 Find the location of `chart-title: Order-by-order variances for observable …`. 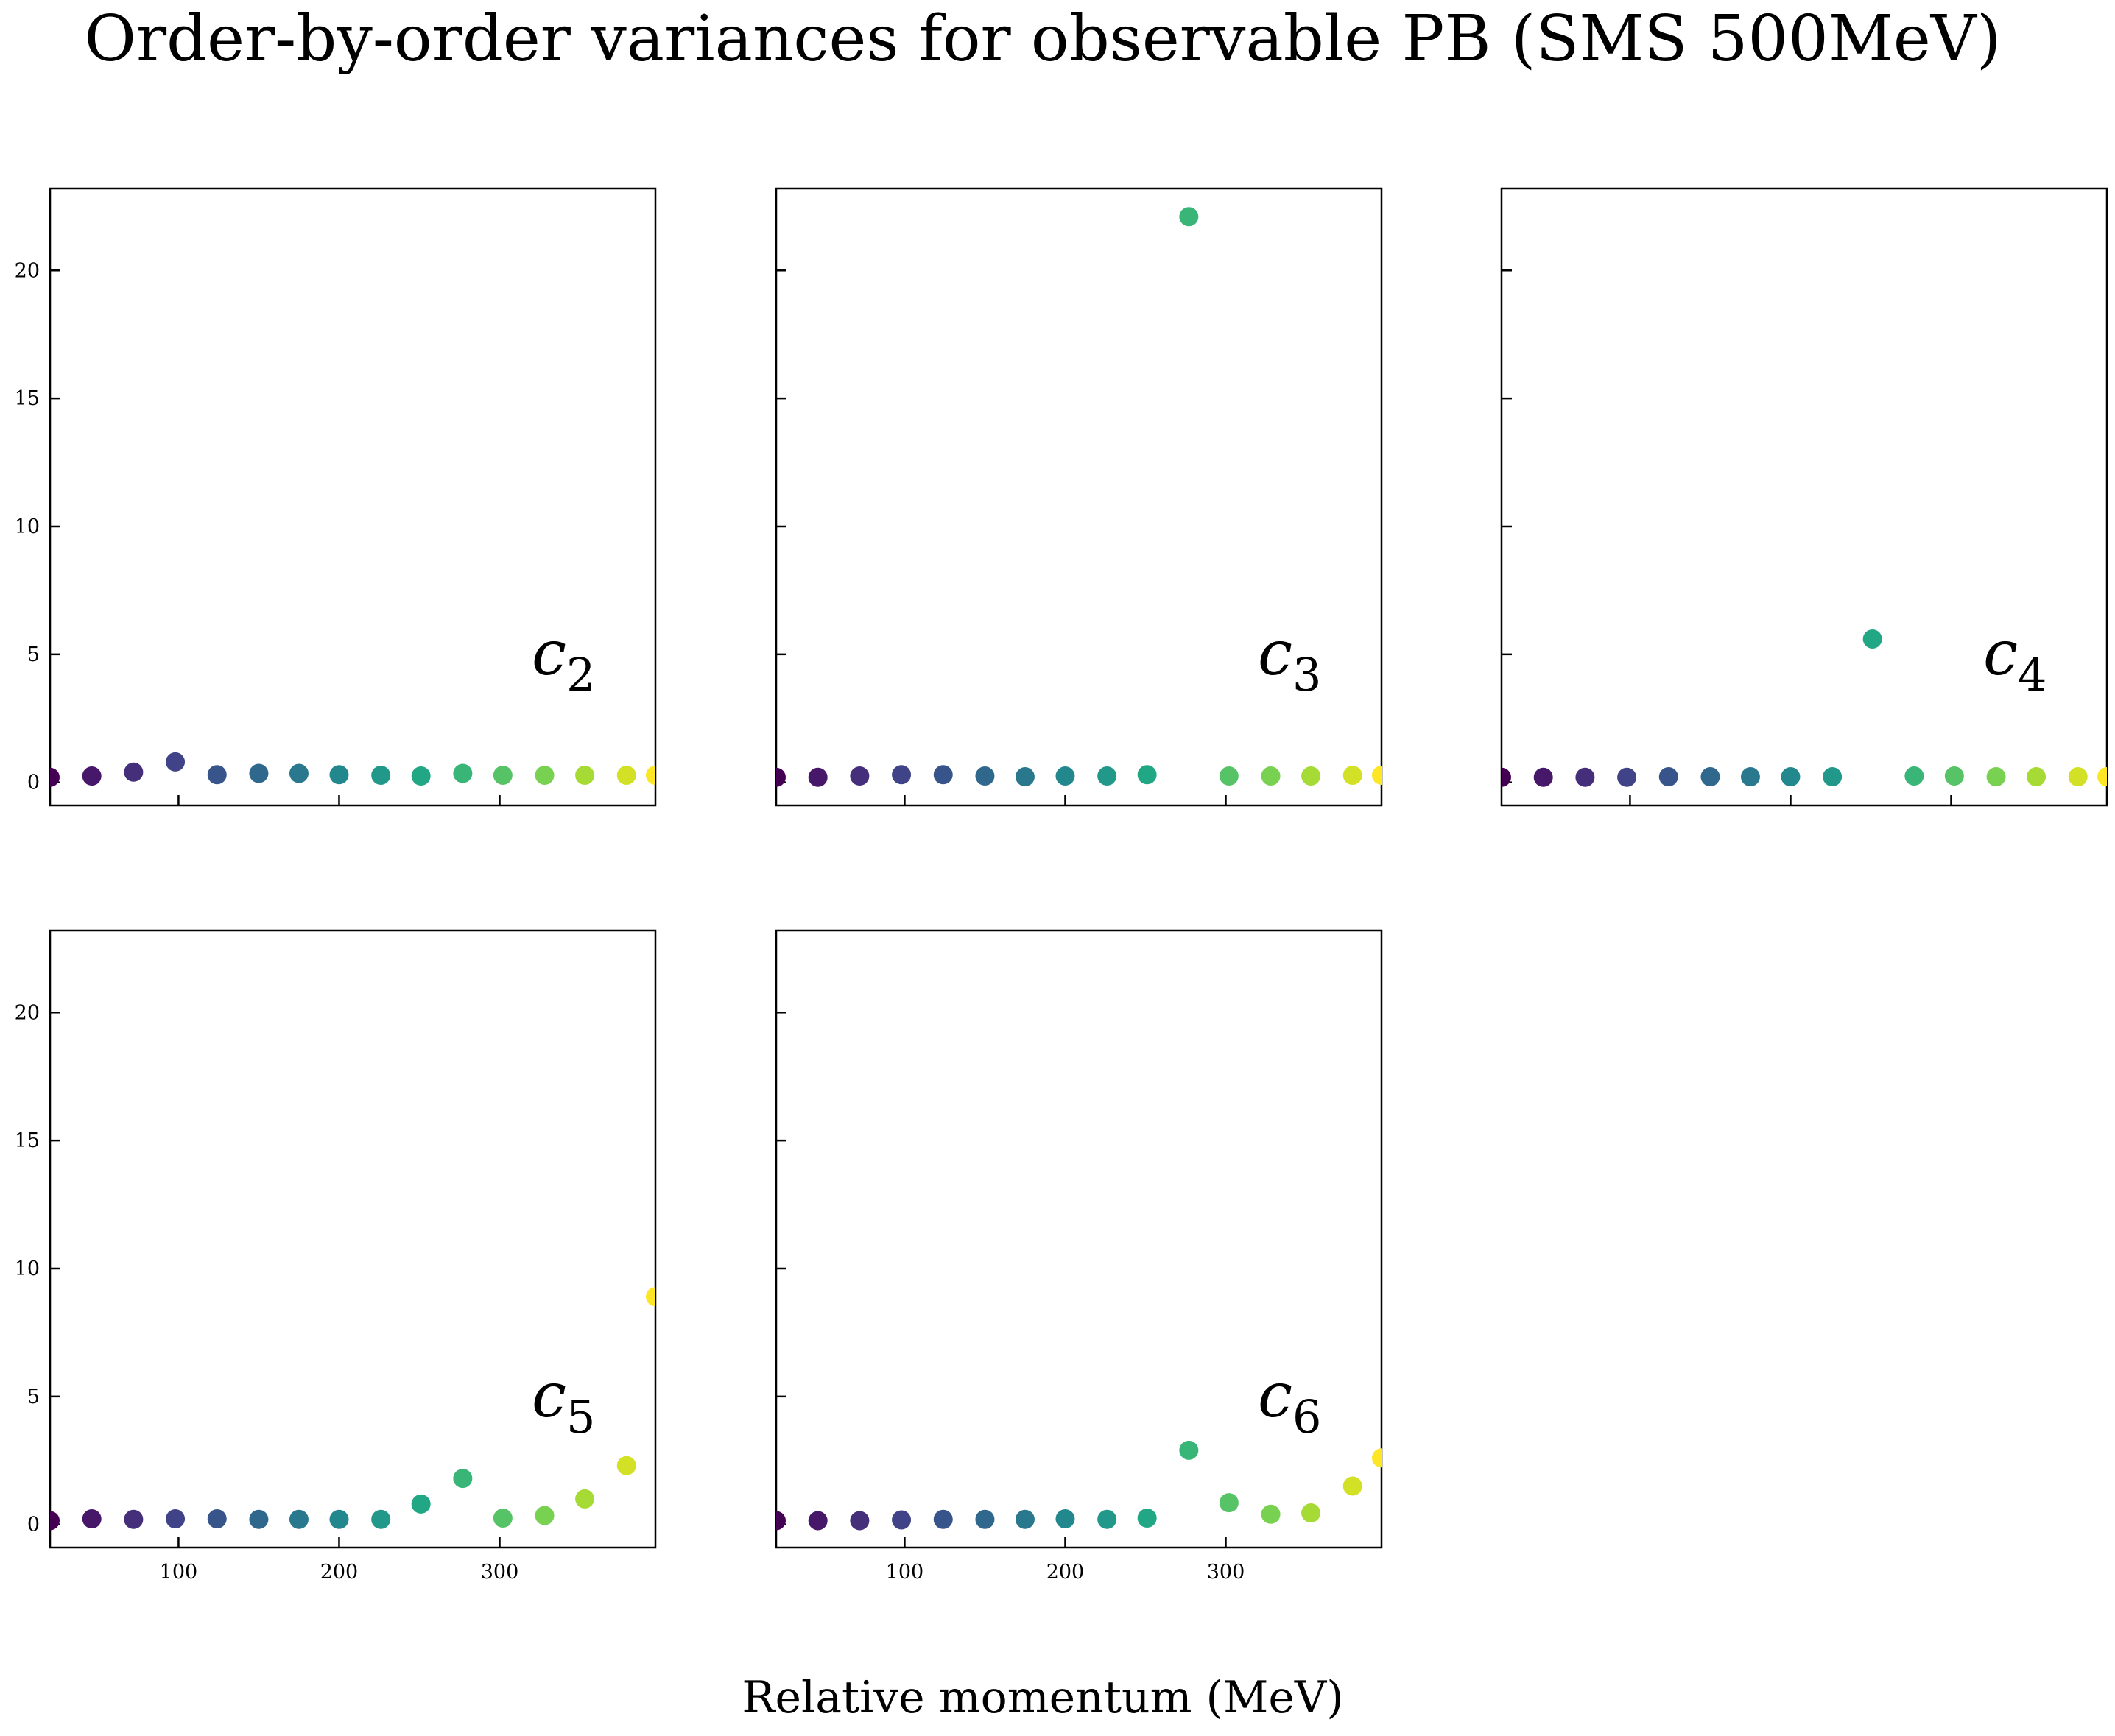

chart-title: Order-by-order variances for observable … is located at coordinates (1043, 39).